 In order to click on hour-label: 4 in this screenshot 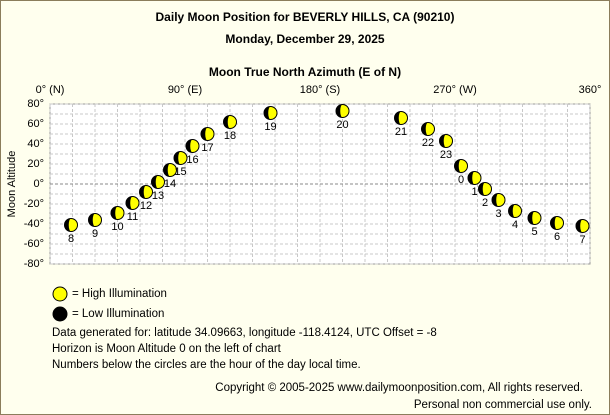, I will do `click(515, 225)`.